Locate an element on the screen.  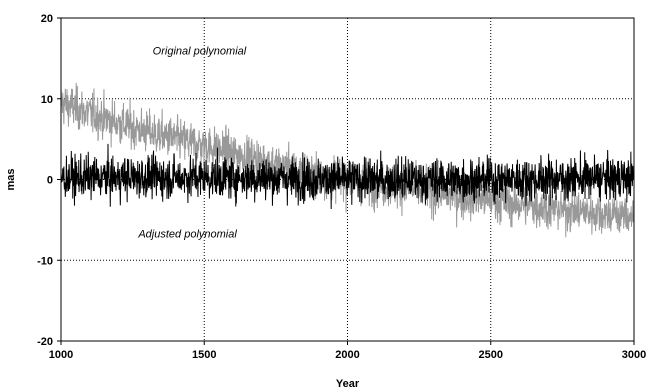
x-tick-label: 1000 is located at coordinates (61, 355).